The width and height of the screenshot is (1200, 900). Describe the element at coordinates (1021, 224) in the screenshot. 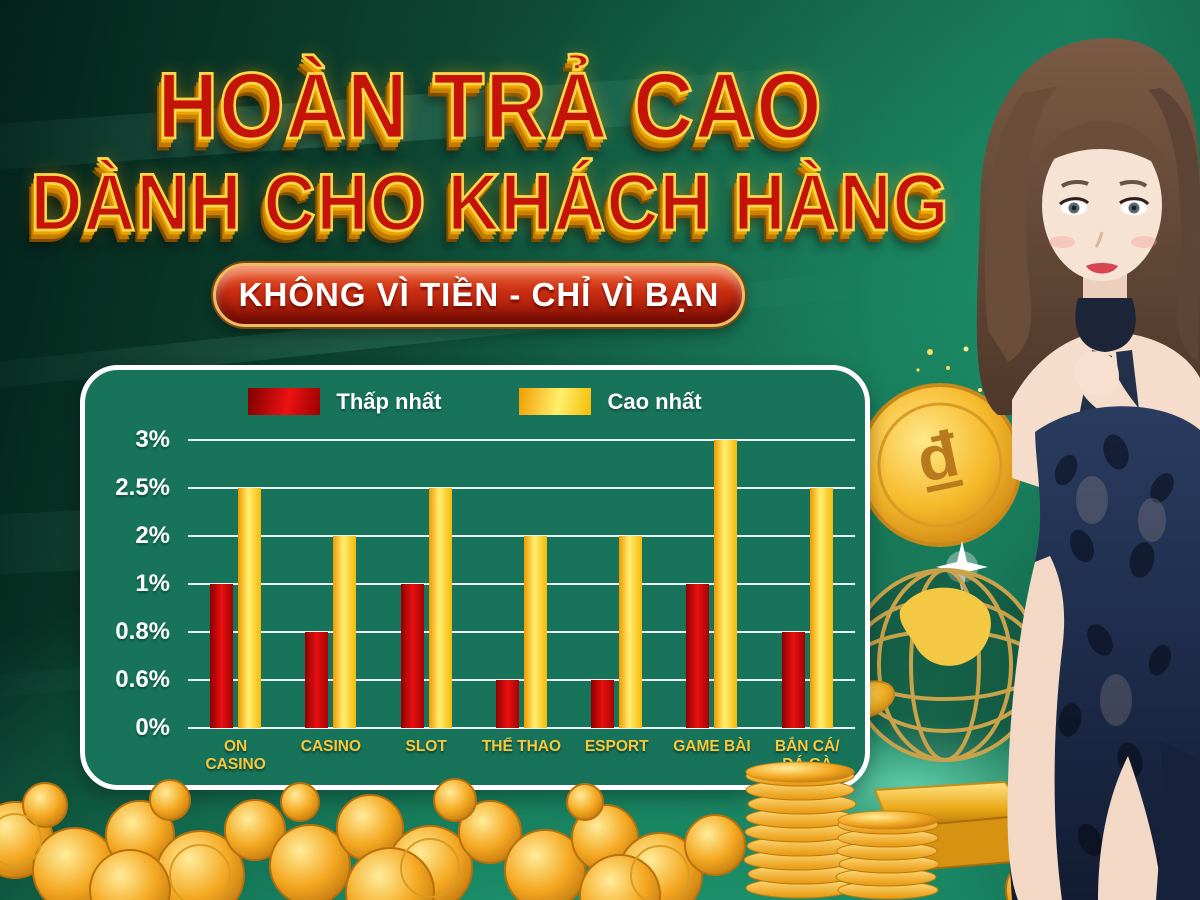

I see `hair-side-left` at that location.